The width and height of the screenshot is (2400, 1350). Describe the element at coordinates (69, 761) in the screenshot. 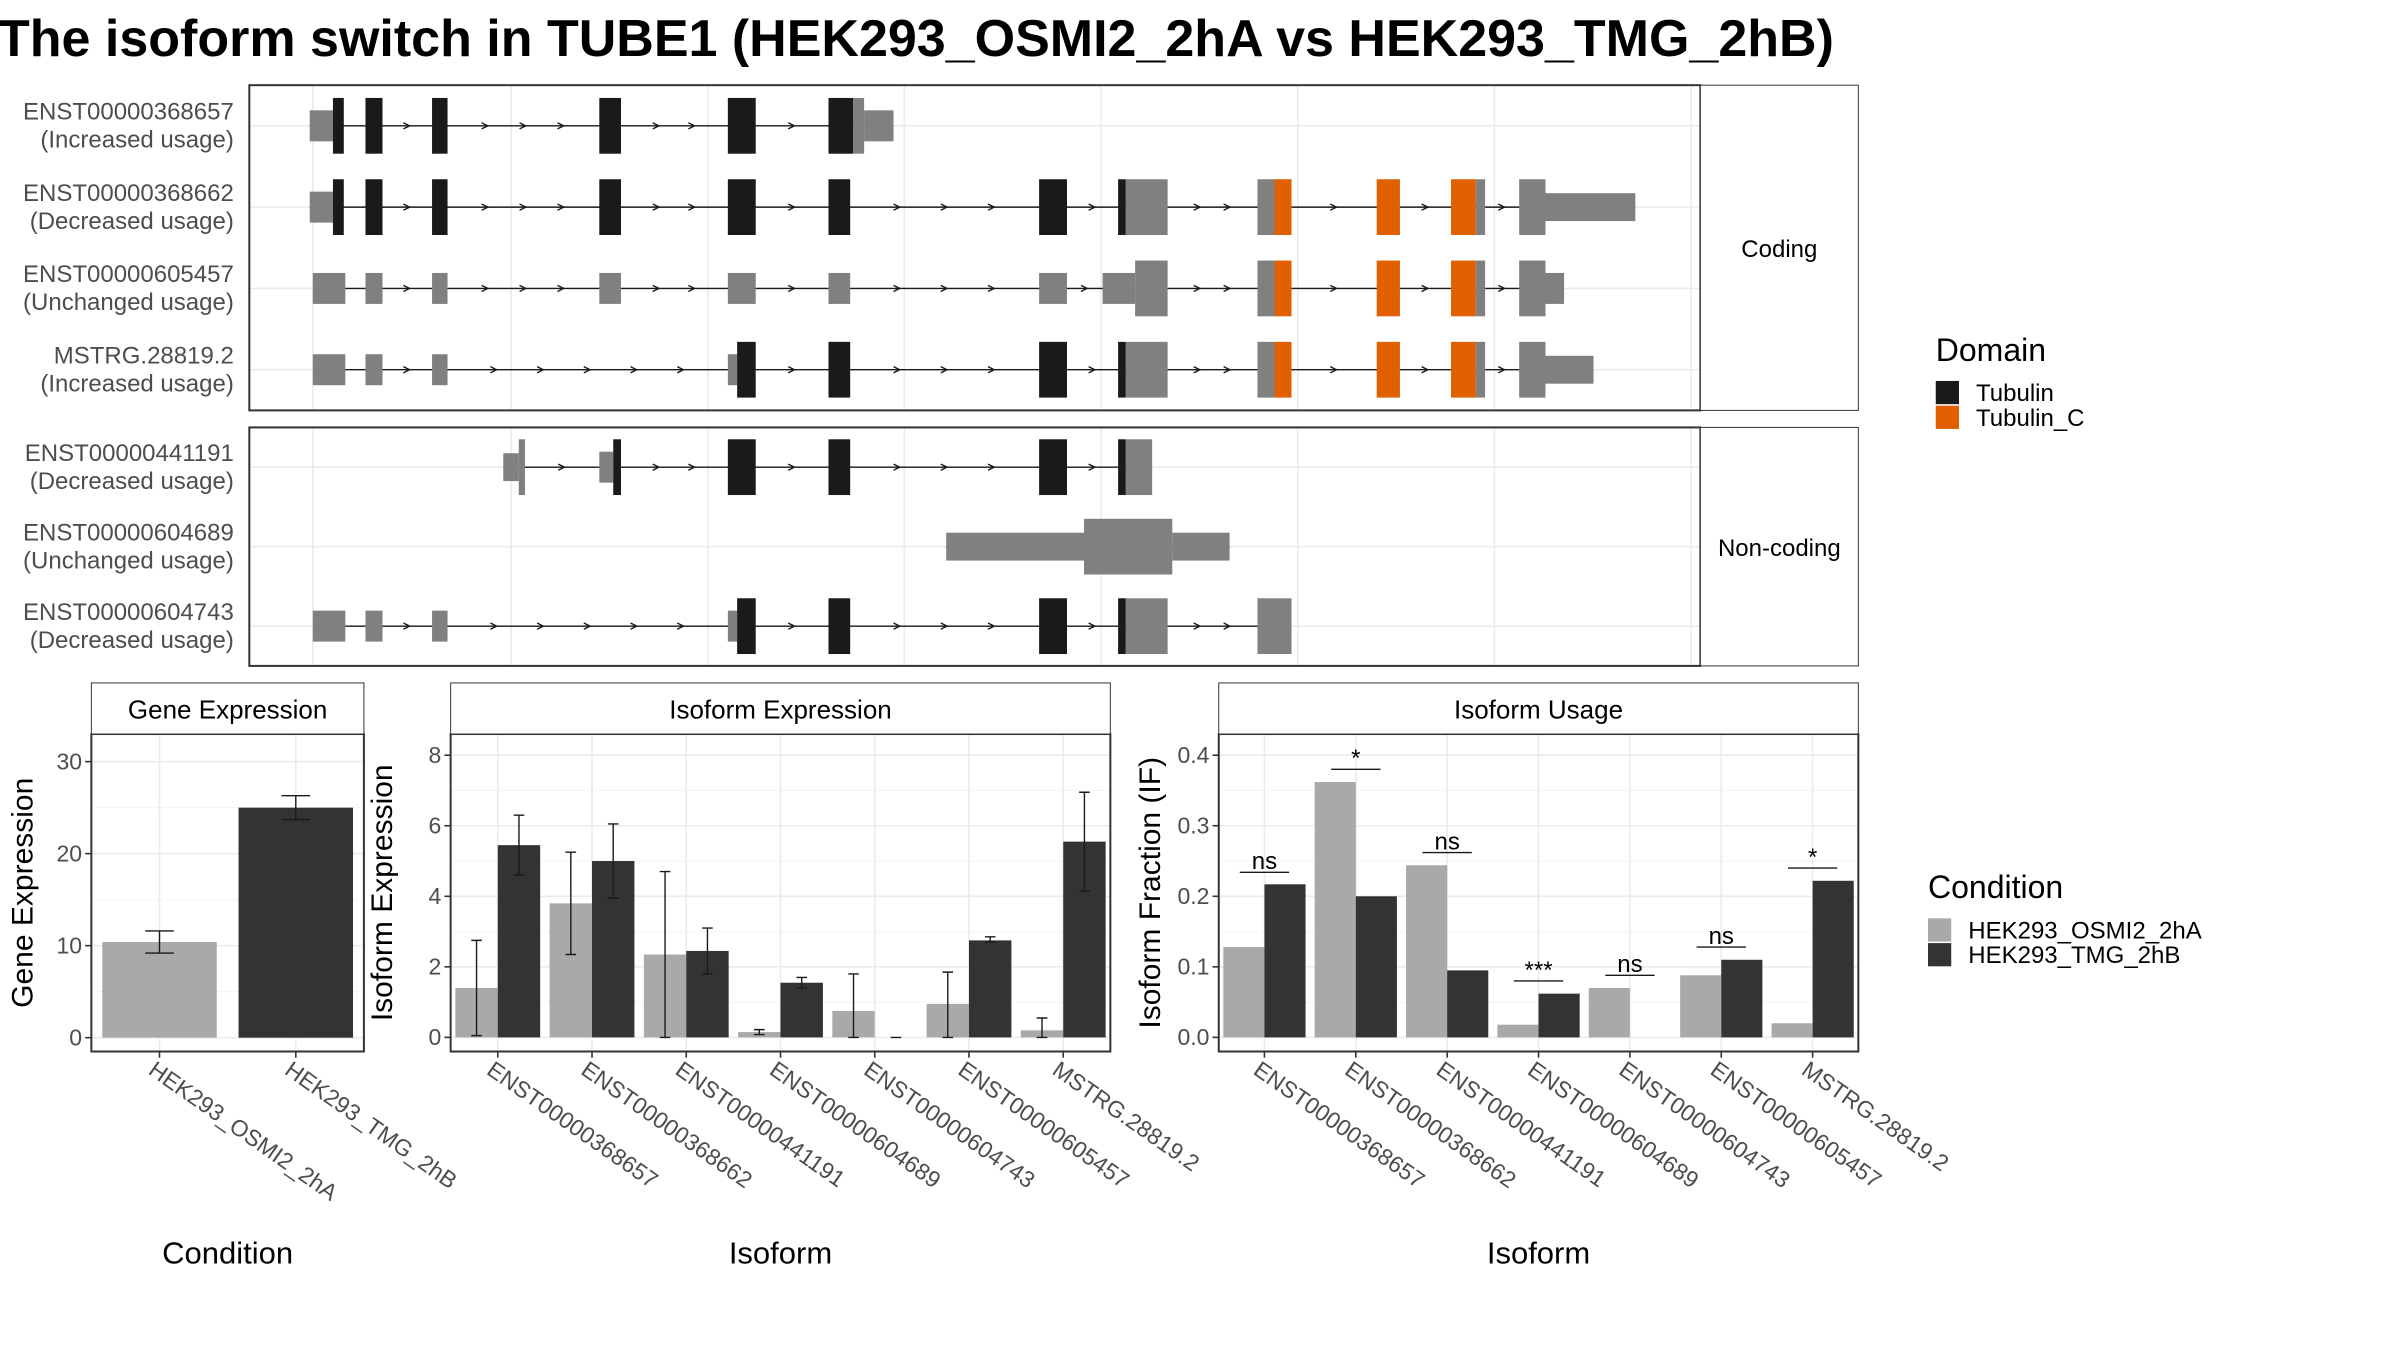

I see `y-tick-label: 30` at that location.